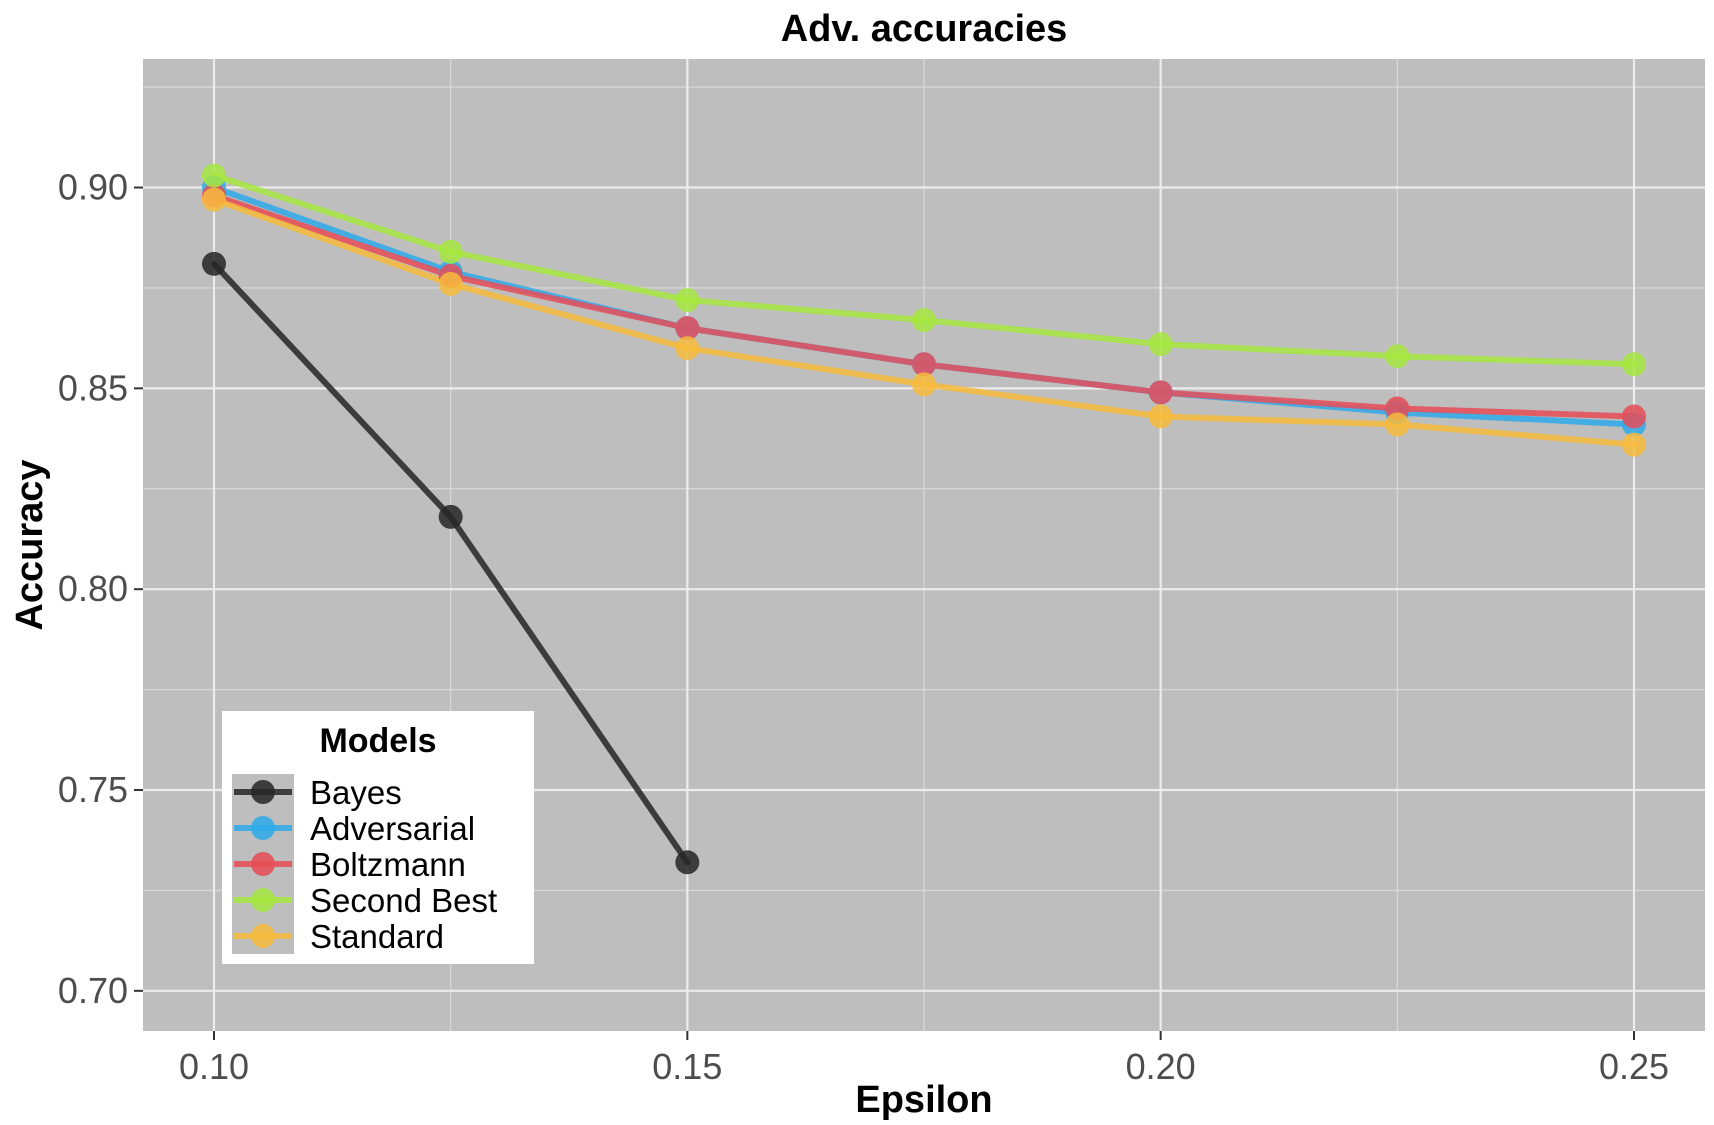  What do you see at coordinates (687, 1066) in the screenshot?
I see `x-tick-label: 0.15` at bounding box center [687, 1066].